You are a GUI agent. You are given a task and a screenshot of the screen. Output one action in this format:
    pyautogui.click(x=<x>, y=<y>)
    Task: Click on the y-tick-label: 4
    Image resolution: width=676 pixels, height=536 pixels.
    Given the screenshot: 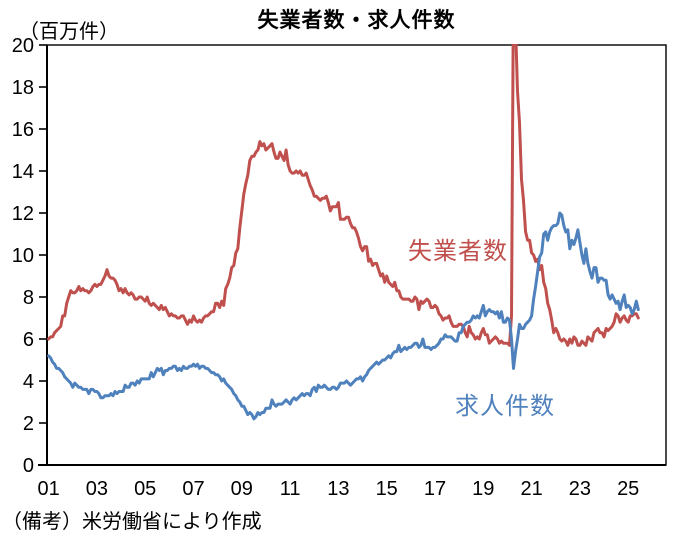 What is the action you would take?
    pyautogui.click(x=28, y=382)
    